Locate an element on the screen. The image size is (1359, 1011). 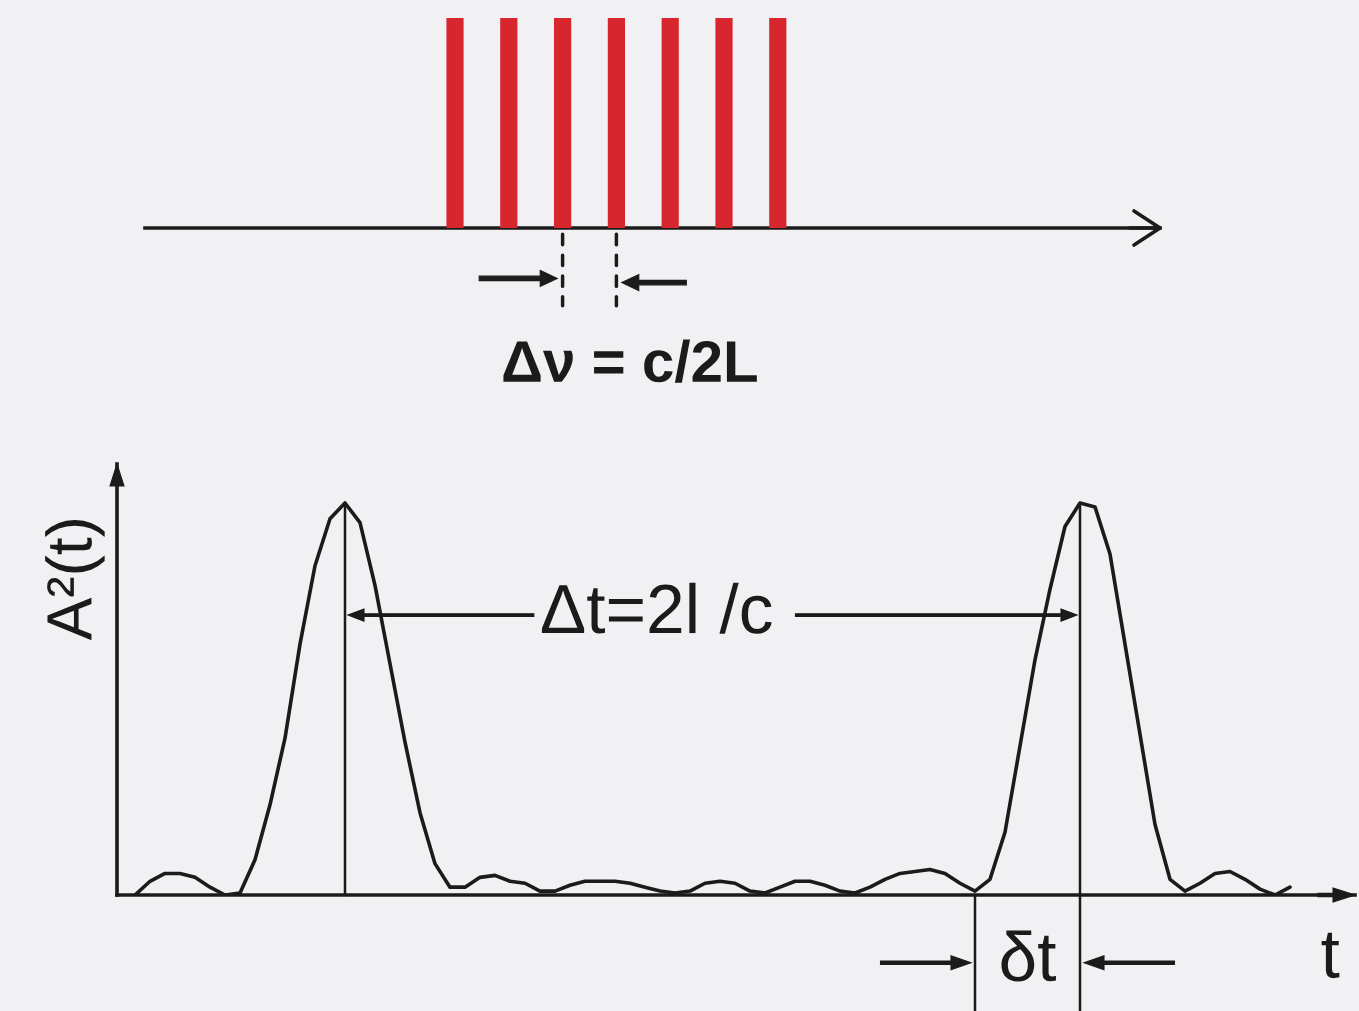
text: Δν = c/2L is located at coordinates (630, 361).